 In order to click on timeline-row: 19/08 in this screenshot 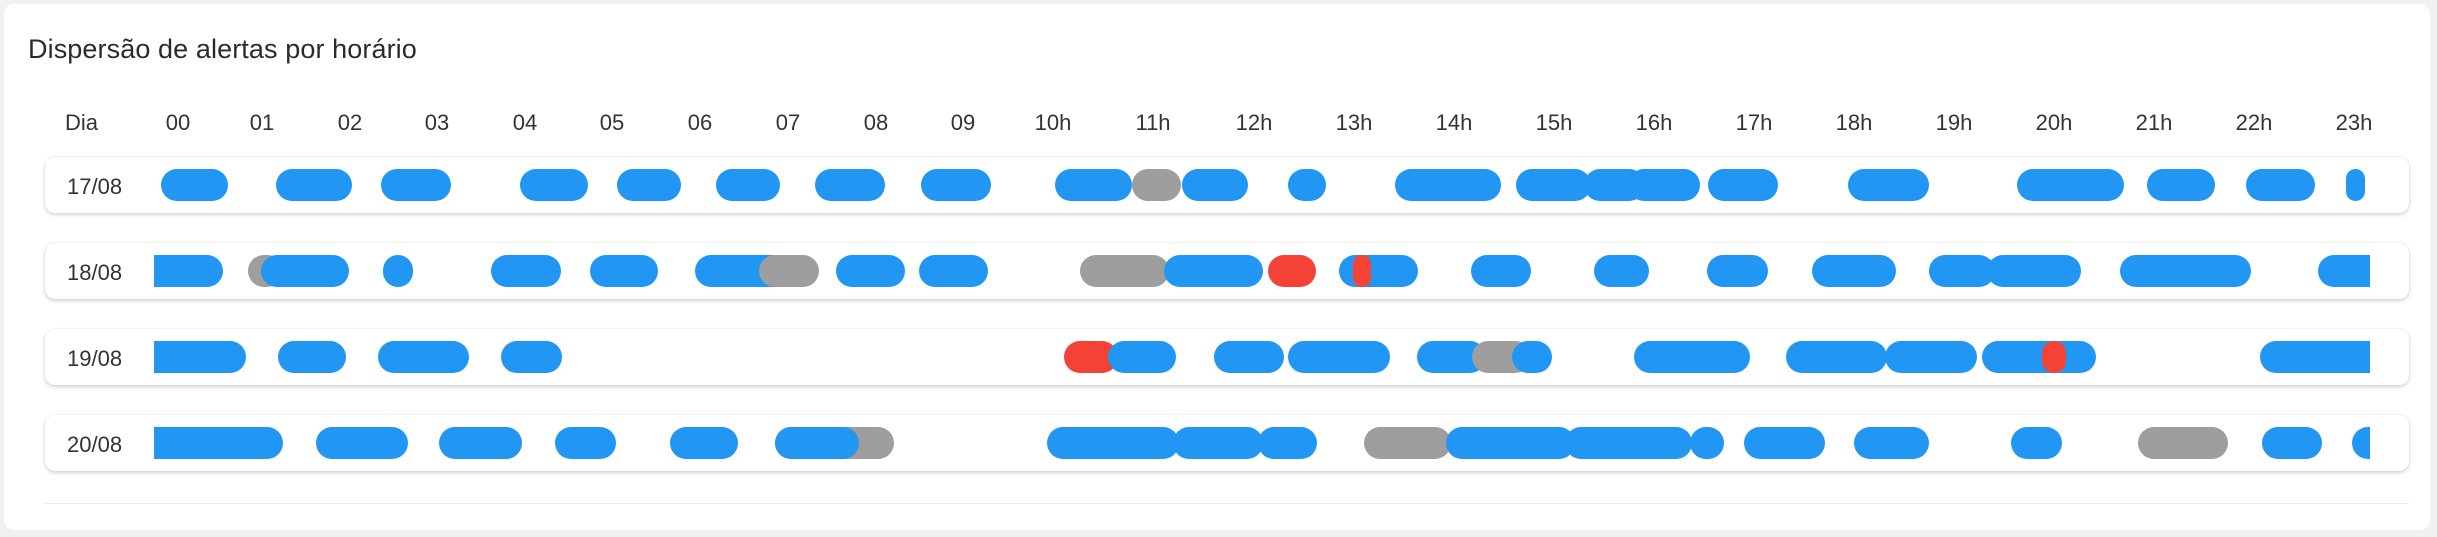, I will do `click(1227, 357)`.